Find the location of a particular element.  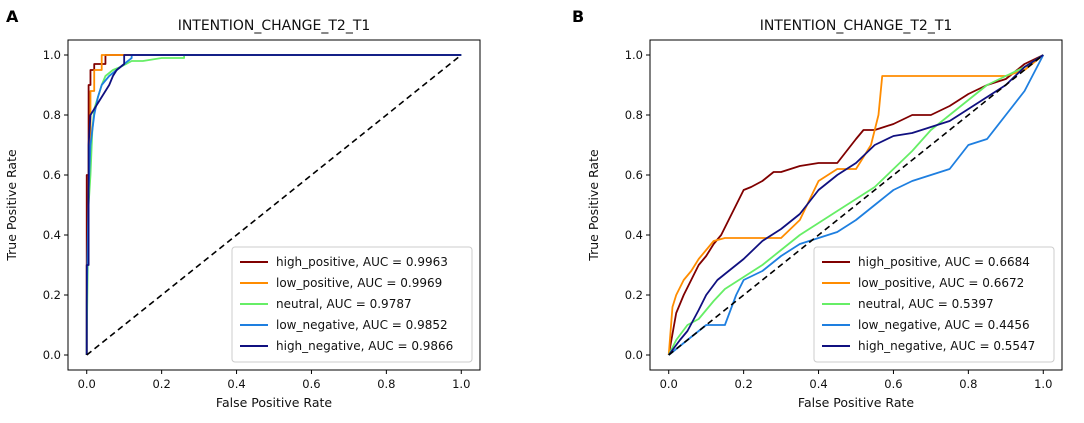

legend-entry: high_negative, AUC = 0.5547 is located at coordinates (946, 346).